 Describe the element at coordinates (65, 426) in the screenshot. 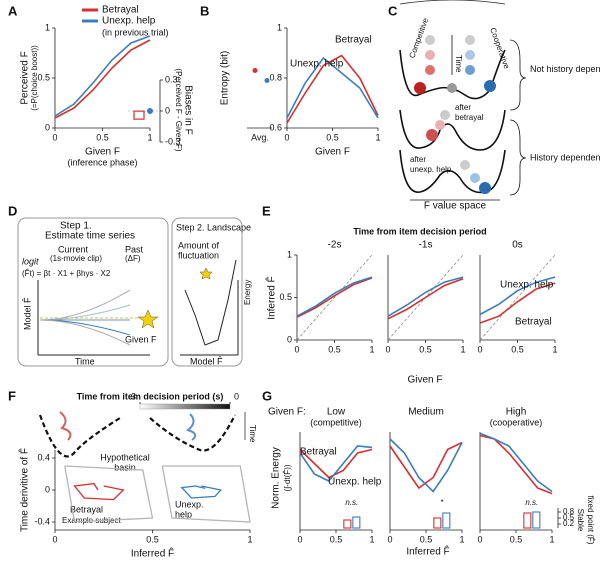

I see `f-trace` at that location.